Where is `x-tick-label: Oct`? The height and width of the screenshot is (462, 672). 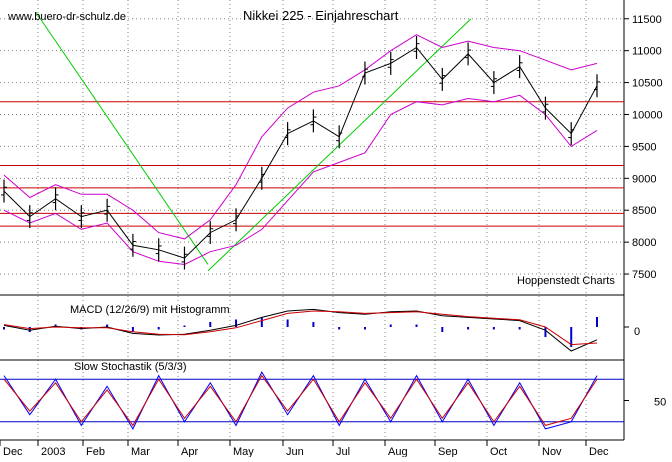
x-tick-label: Oct is located at coordinates (498, 451).